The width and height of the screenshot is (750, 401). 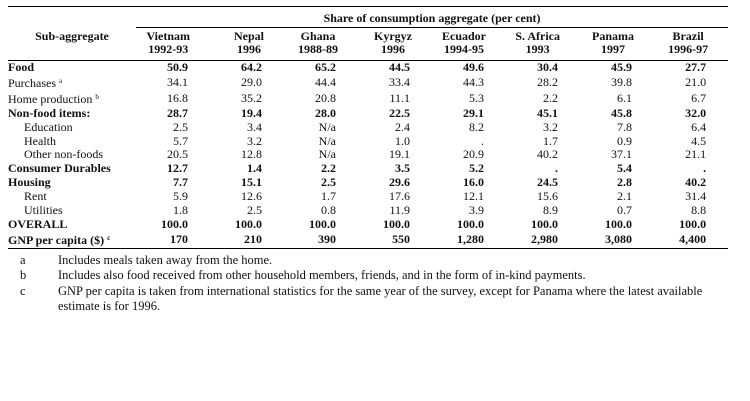 What do you see at coordinates (325, 67) in the screenshot?
I see `cell-value: 65.2` at bounding box center [325, 67].